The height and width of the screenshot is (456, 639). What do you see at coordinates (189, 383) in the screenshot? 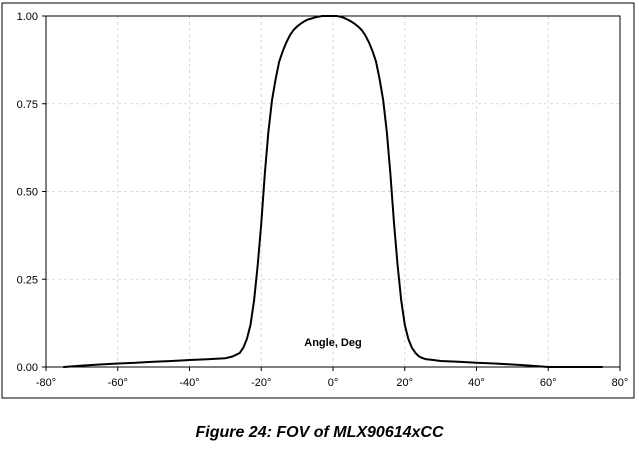
I see `x-tick-label: -40°` at bounding box center [189, 383].